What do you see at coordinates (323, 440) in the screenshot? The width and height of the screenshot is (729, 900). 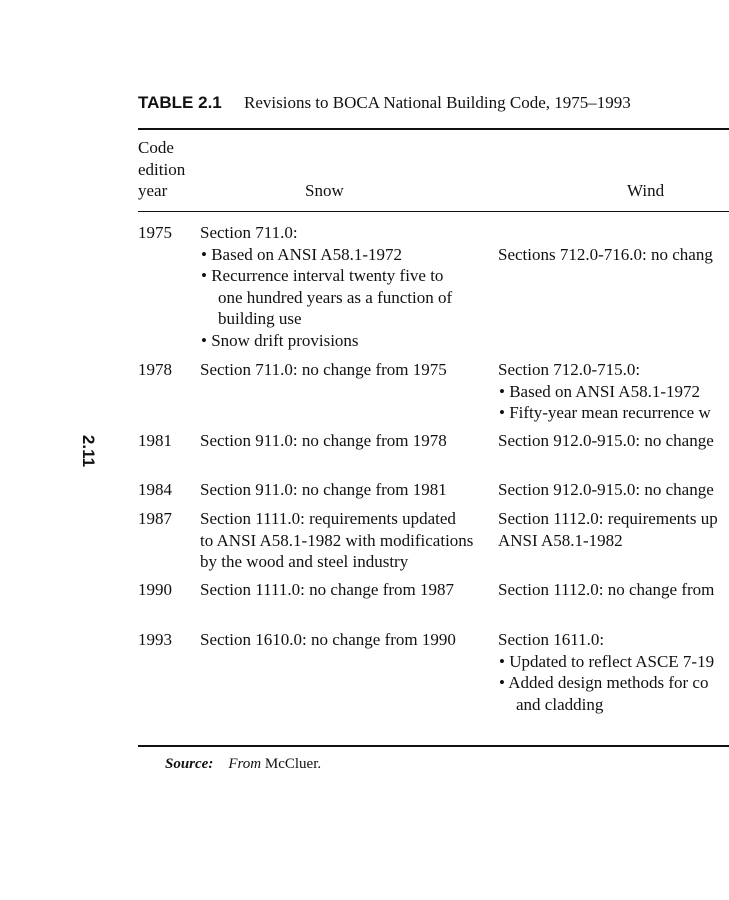 I see `snow-line: Section 911.0: no change from 1978` at bounding box center [323, 440].